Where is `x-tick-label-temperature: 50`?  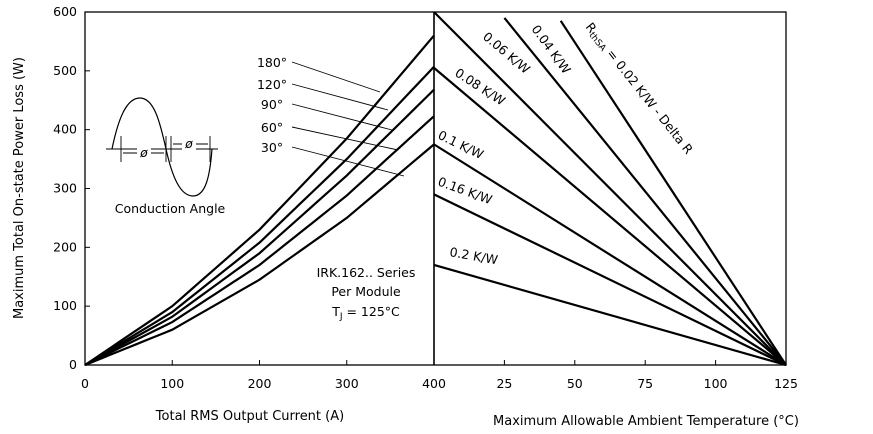
x-tick-label-temperature: 50 is located at coordinates (575, 383).